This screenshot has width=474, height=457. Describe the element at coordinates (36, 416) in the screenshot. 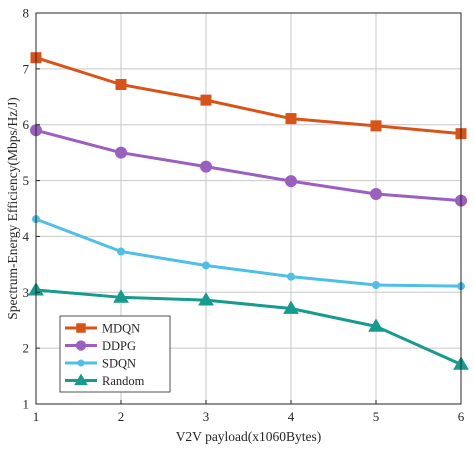

I see `x-tick-label: 1` at that location.